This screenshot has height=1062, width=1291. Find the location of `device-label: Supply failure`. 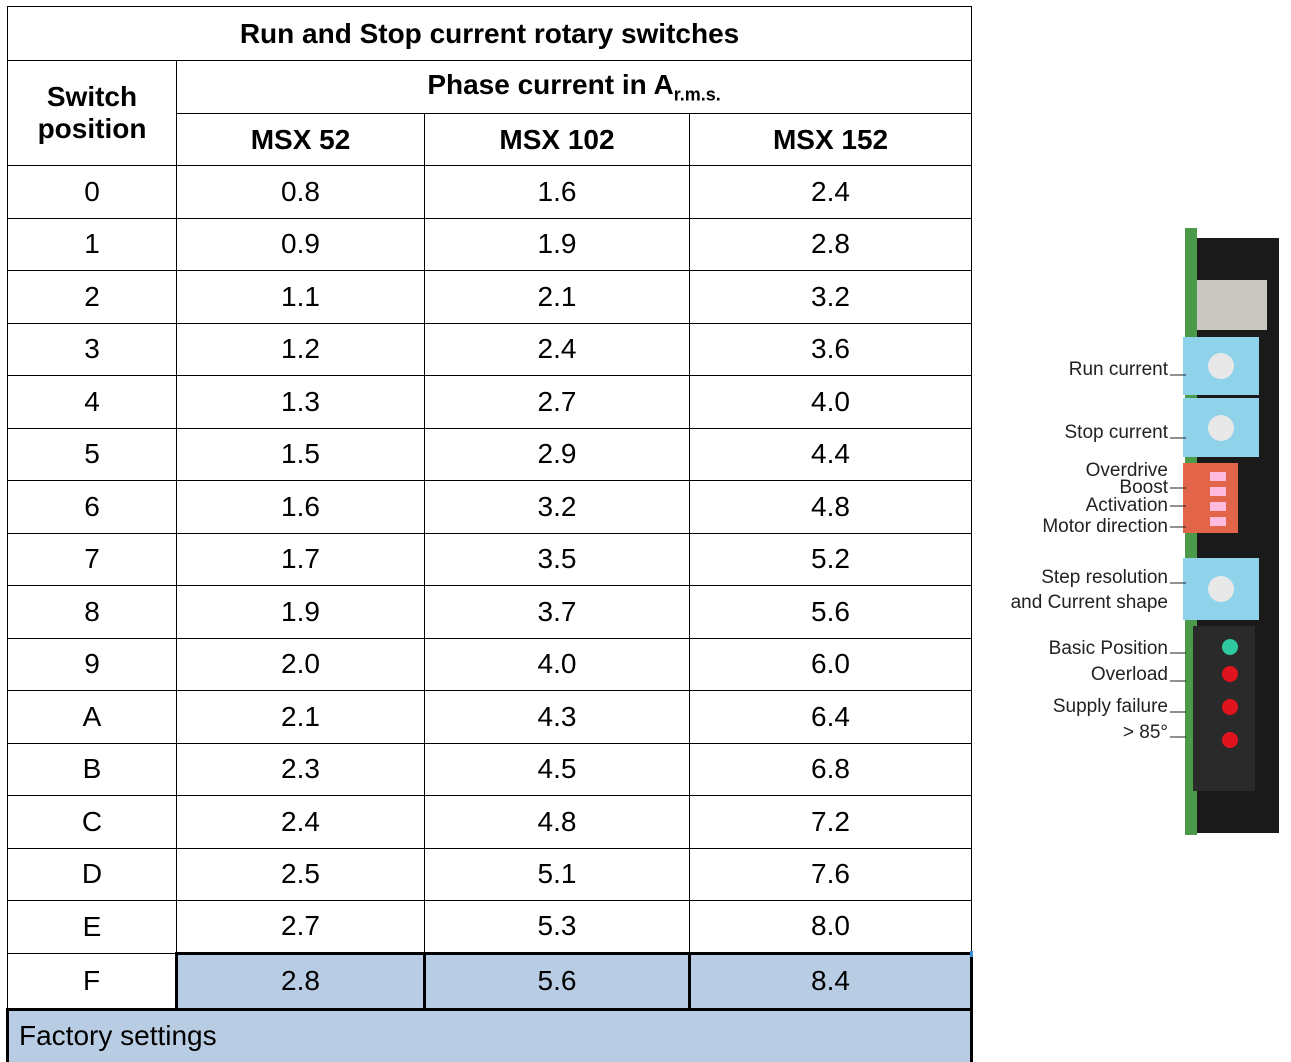

device-label: Supply failure is located at coordinates (1110, 706).